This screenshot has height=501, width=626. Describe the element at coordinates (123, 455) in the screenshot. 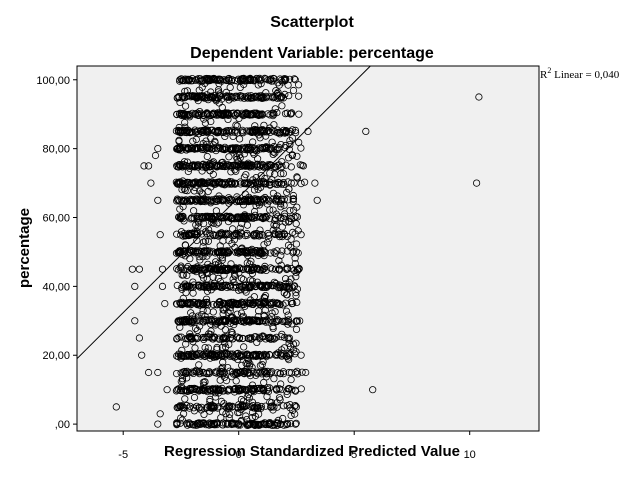

I see `x-tick-label: -5` at that location.